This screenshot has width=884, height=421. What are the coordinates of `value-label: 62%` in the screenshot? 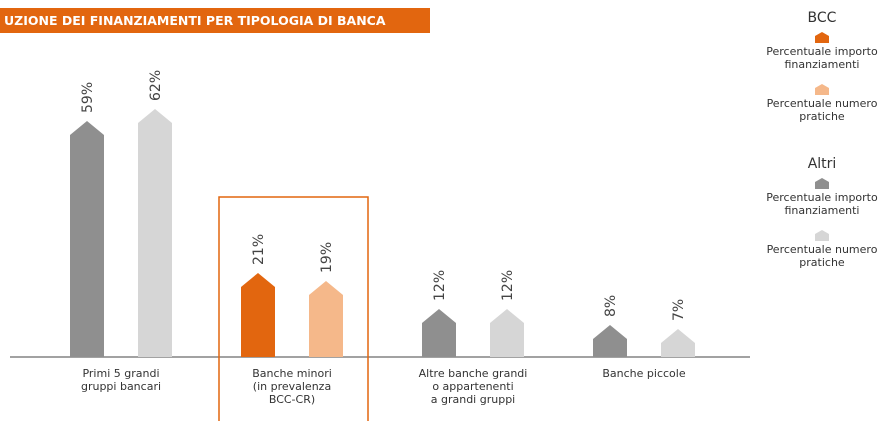 It's located at (156, 85).